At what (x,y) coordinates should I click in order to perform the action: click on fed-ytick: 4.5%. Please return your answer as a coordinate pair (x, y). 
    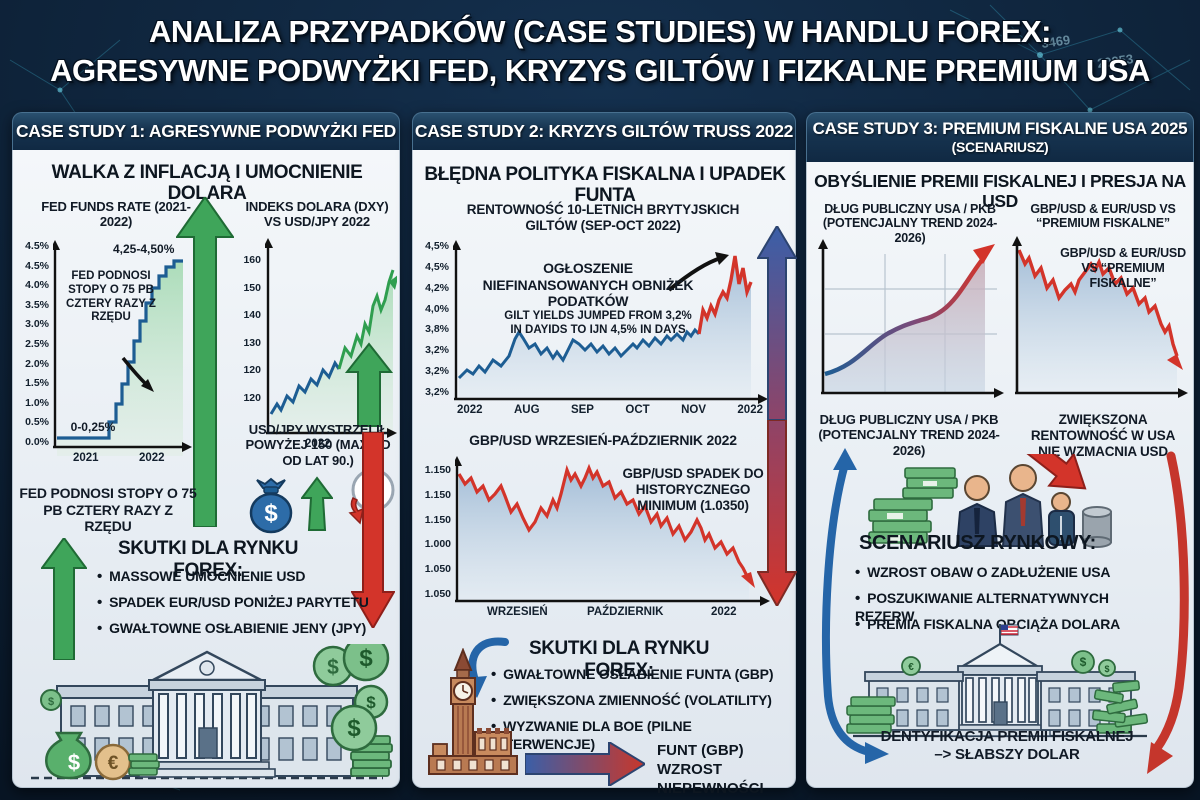
    Looking at the image, I should click on (37, 246).